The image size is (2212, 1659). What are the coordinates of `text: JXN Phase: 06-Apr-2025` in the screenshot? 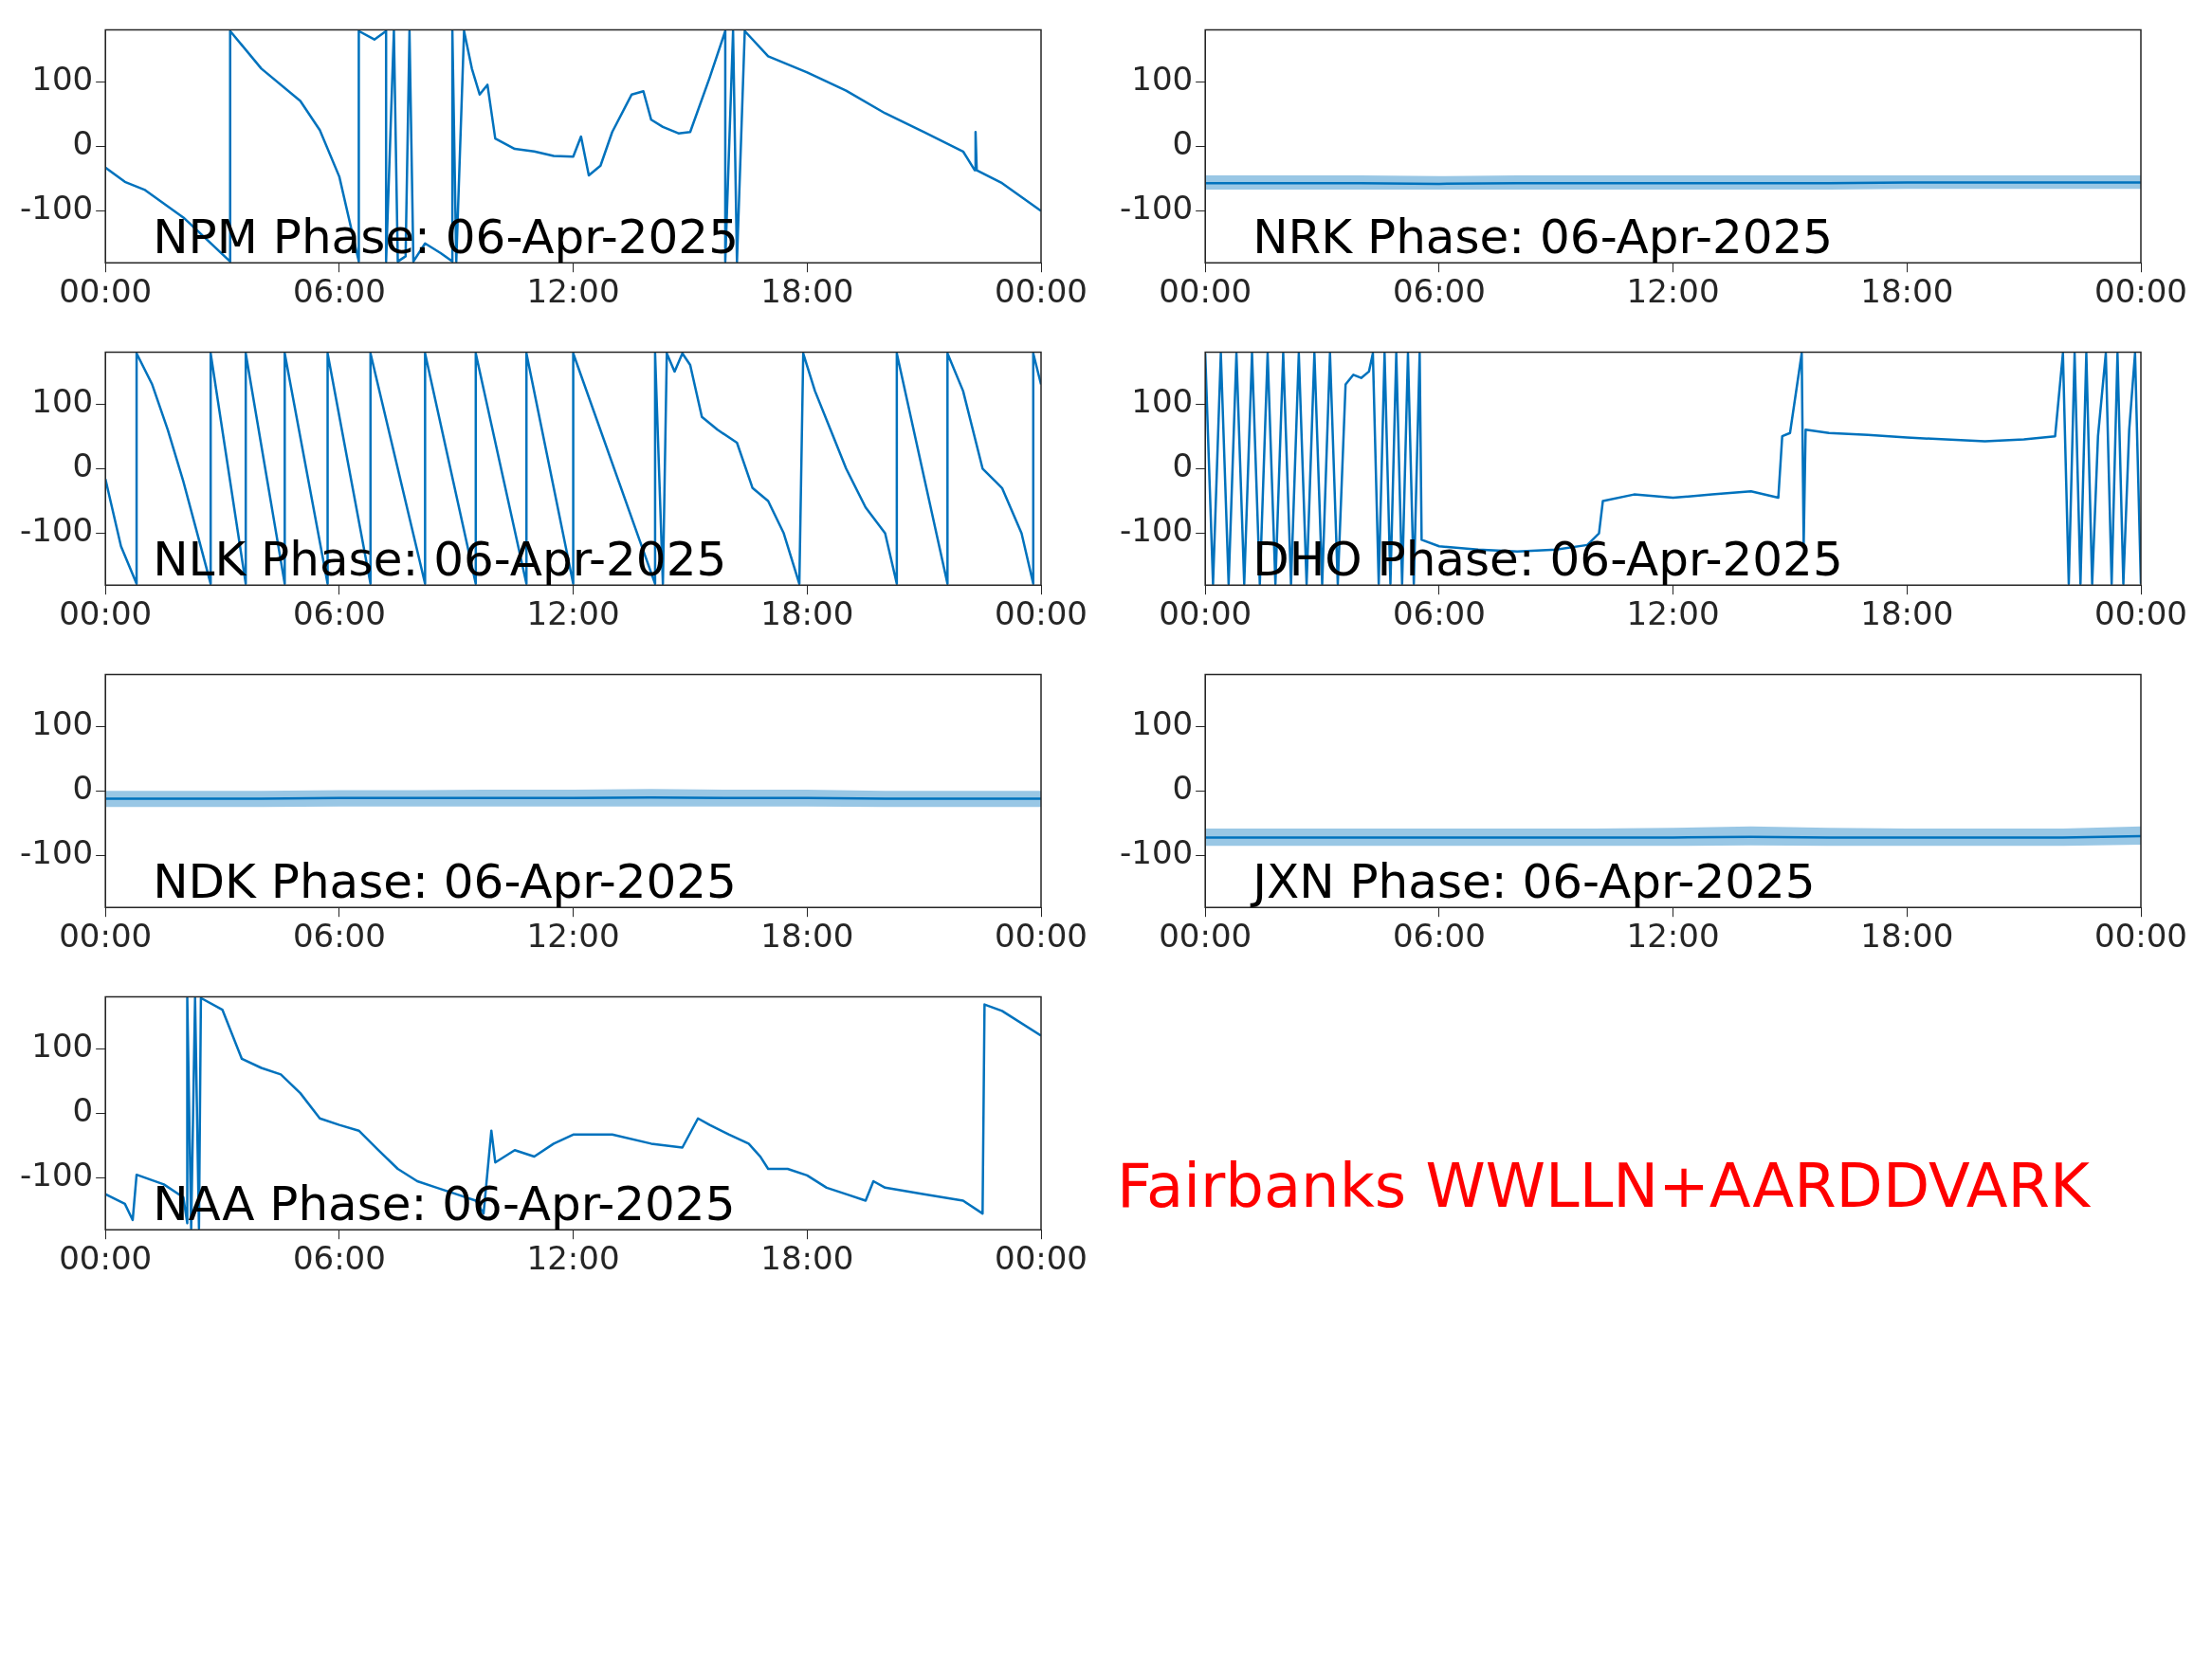 It's located at (1533, 882).